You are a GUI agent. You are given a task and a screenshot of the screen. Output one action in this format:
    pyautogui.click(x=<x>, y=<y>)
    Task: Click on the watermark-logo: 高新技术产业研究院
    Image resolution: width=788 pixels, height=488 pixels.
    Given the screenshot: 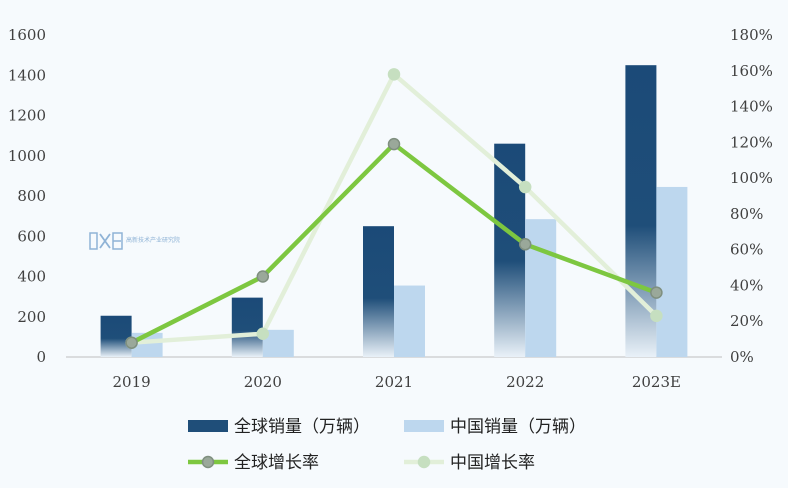 What is the action you would take?
    pyautogui.click(x=134, y=241)
    